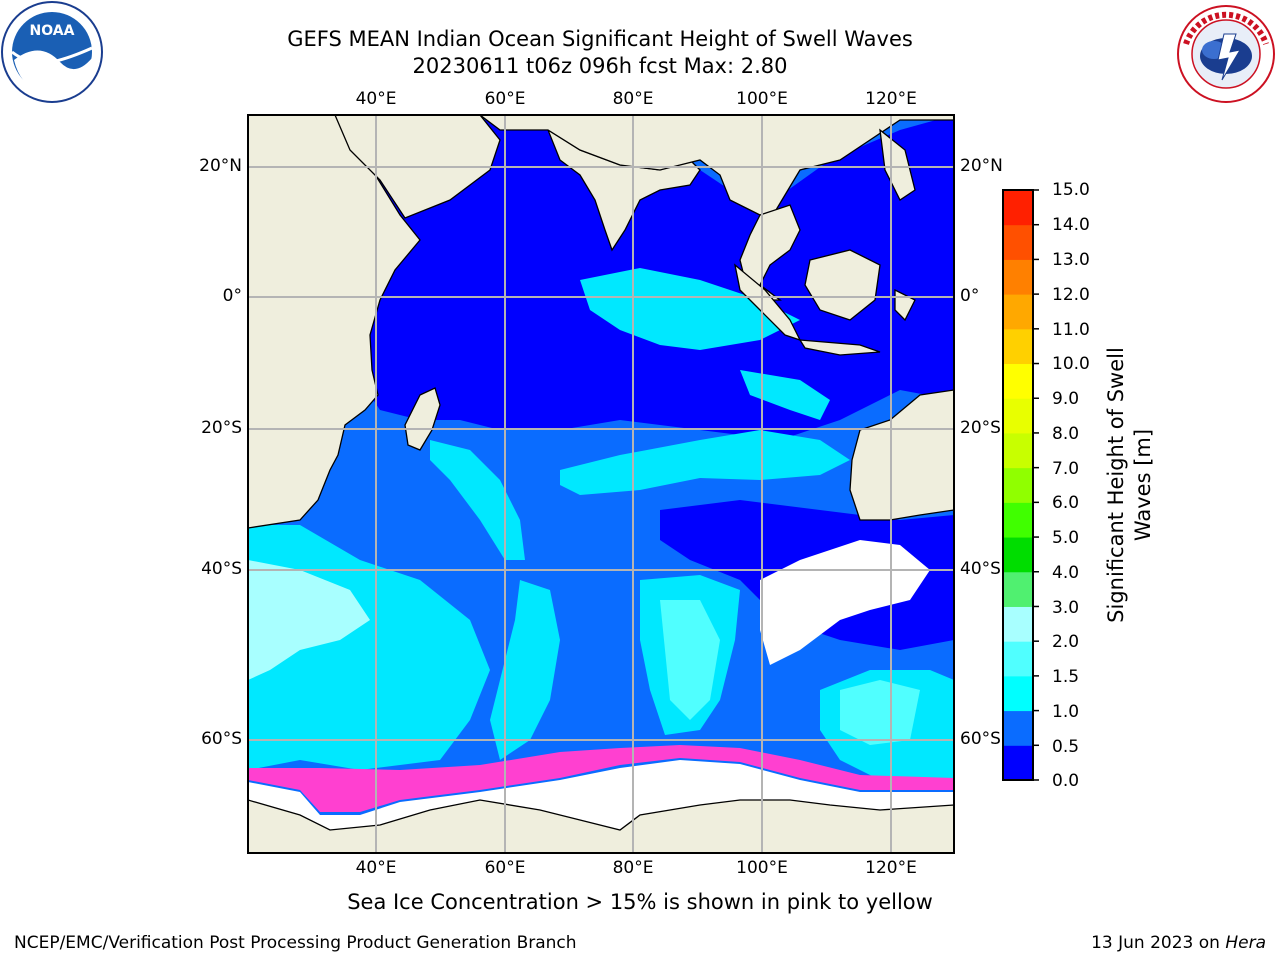 The height and width of the screenshot is (960, 1280). Describe the element at coordinates (1066, 608) in the screenshot. I see `colorbar-tick-label: 3.0` at that location.